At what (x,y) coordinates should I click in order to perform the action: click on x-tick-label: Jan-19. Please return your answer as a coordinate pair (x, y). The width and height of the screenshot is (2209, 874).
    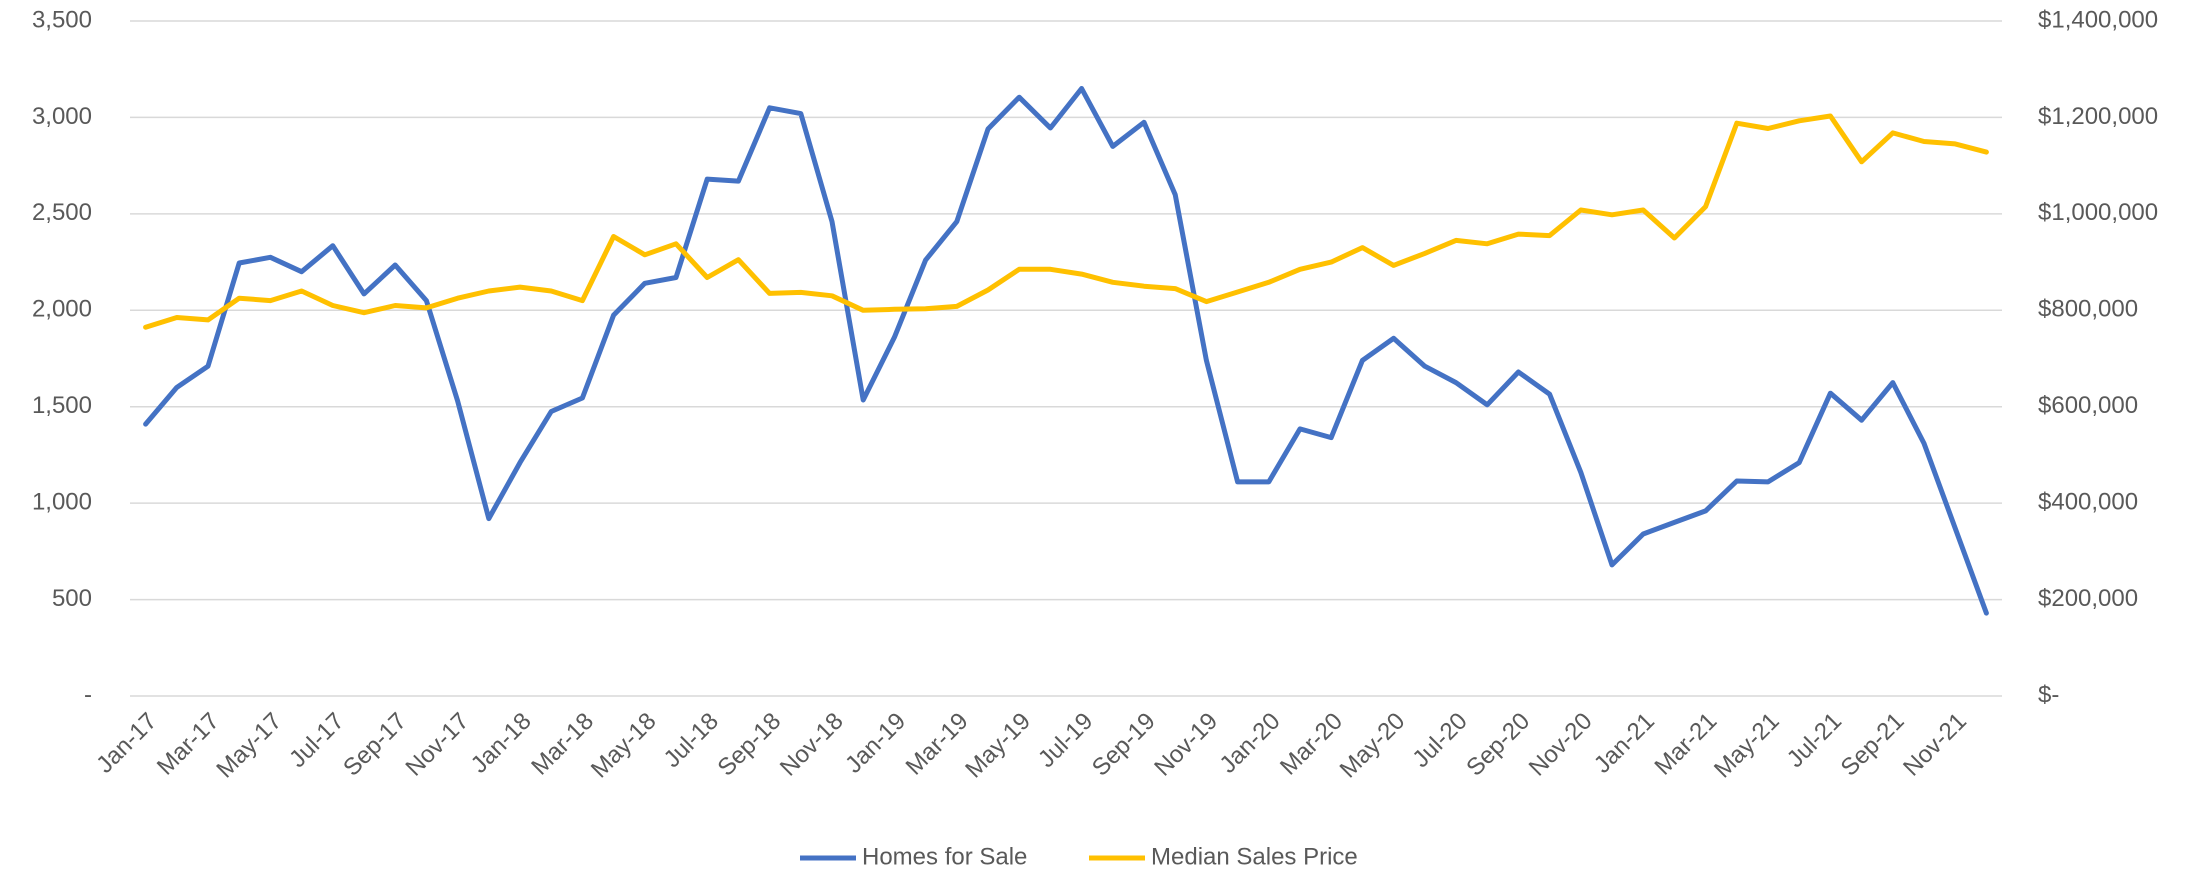
    Looking at the image, I should click on (875, 743).